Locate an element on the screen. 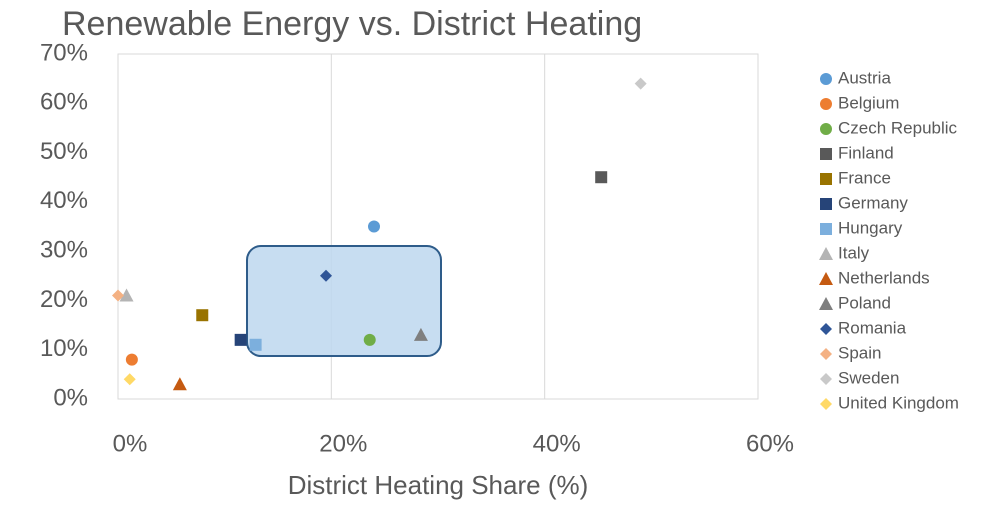 The height and width of the screenshot is (509, 983). legend-label: Finland is located at coordinates (866, 152).